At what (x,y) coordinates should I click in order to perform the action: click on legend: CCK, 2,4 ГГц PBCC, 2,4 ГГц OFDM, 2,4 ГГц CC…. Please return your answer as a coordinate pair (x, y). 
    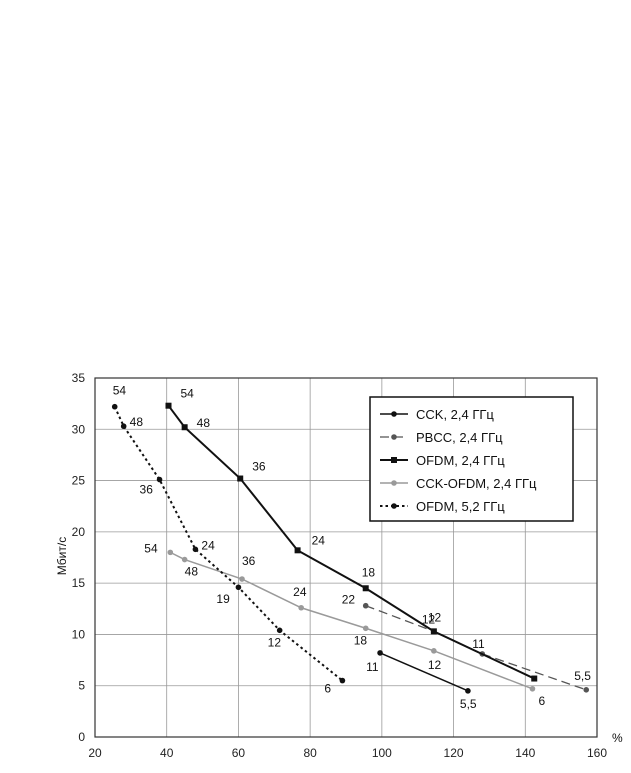
    Looking at the image, I should click on (471, 459).